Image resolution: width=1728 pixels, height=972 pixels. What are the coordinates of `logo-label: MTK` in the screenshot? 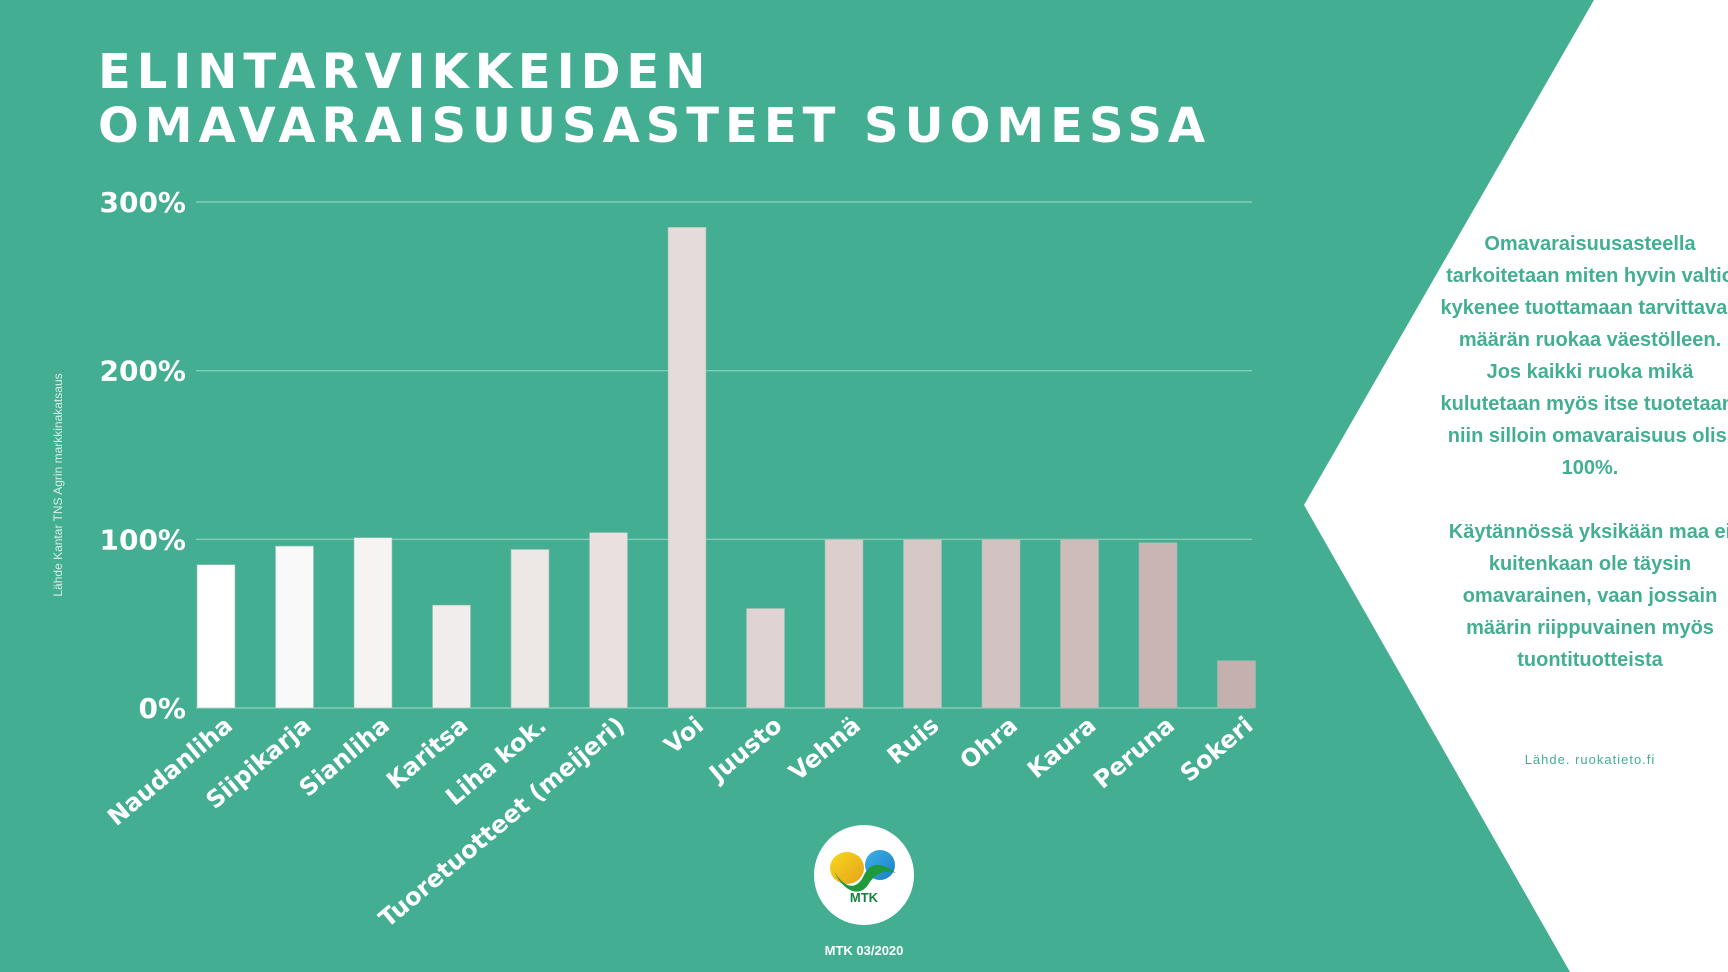 It's located at (864, 897).